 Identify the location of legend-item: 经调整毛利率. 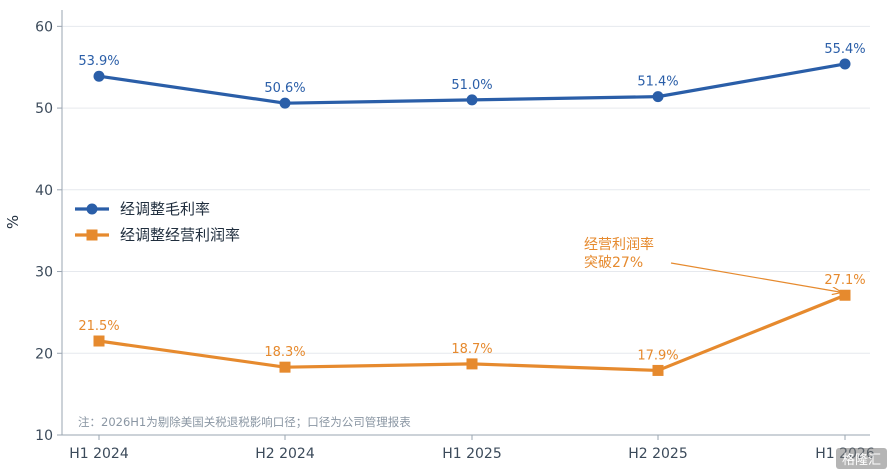
(142, 209).